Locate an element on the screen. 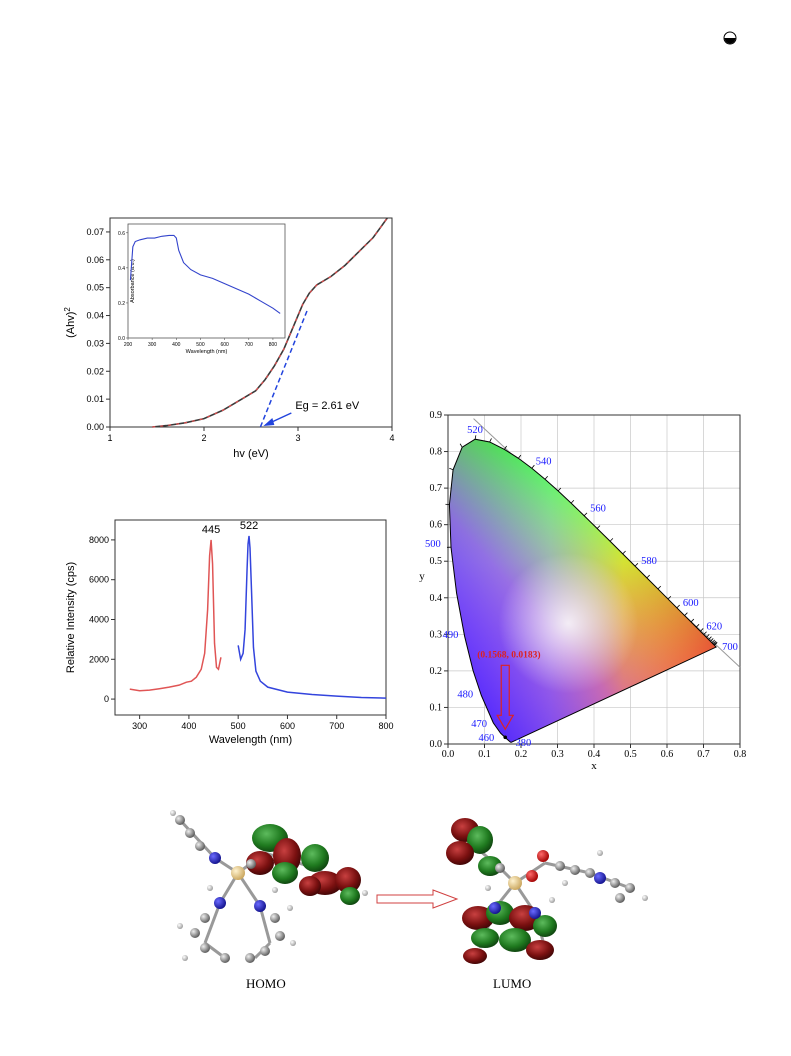  tauc-y-tick-label: 0.04 is located at coordinates (95, 316).